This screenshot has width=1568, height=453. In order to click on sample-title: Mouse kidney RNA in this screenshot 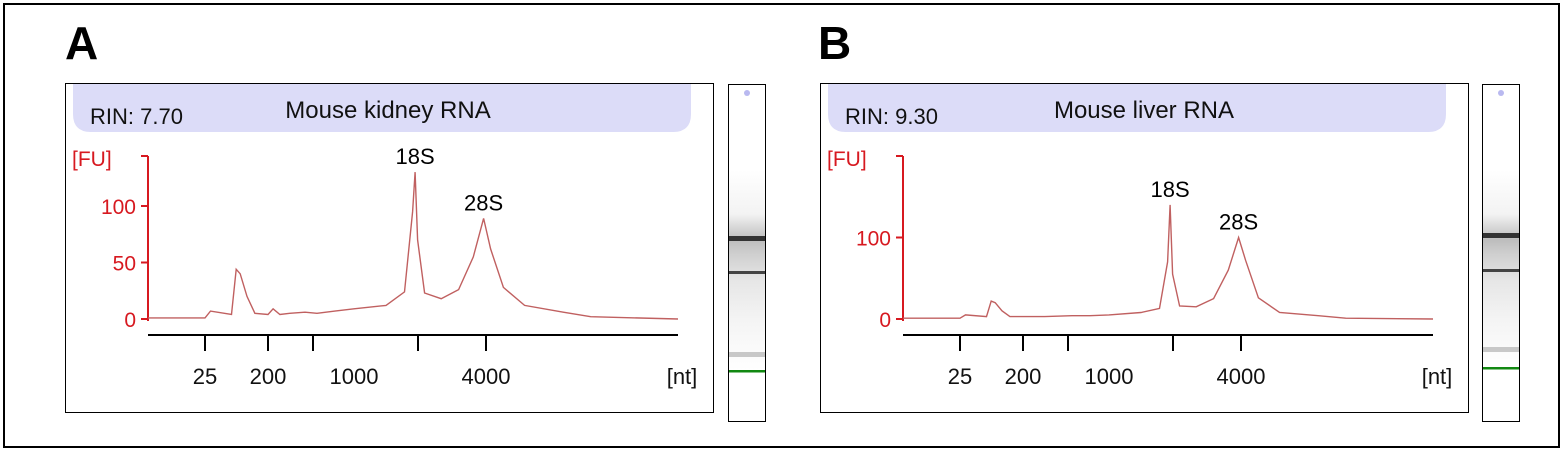, I will do `click(387, 110)`.